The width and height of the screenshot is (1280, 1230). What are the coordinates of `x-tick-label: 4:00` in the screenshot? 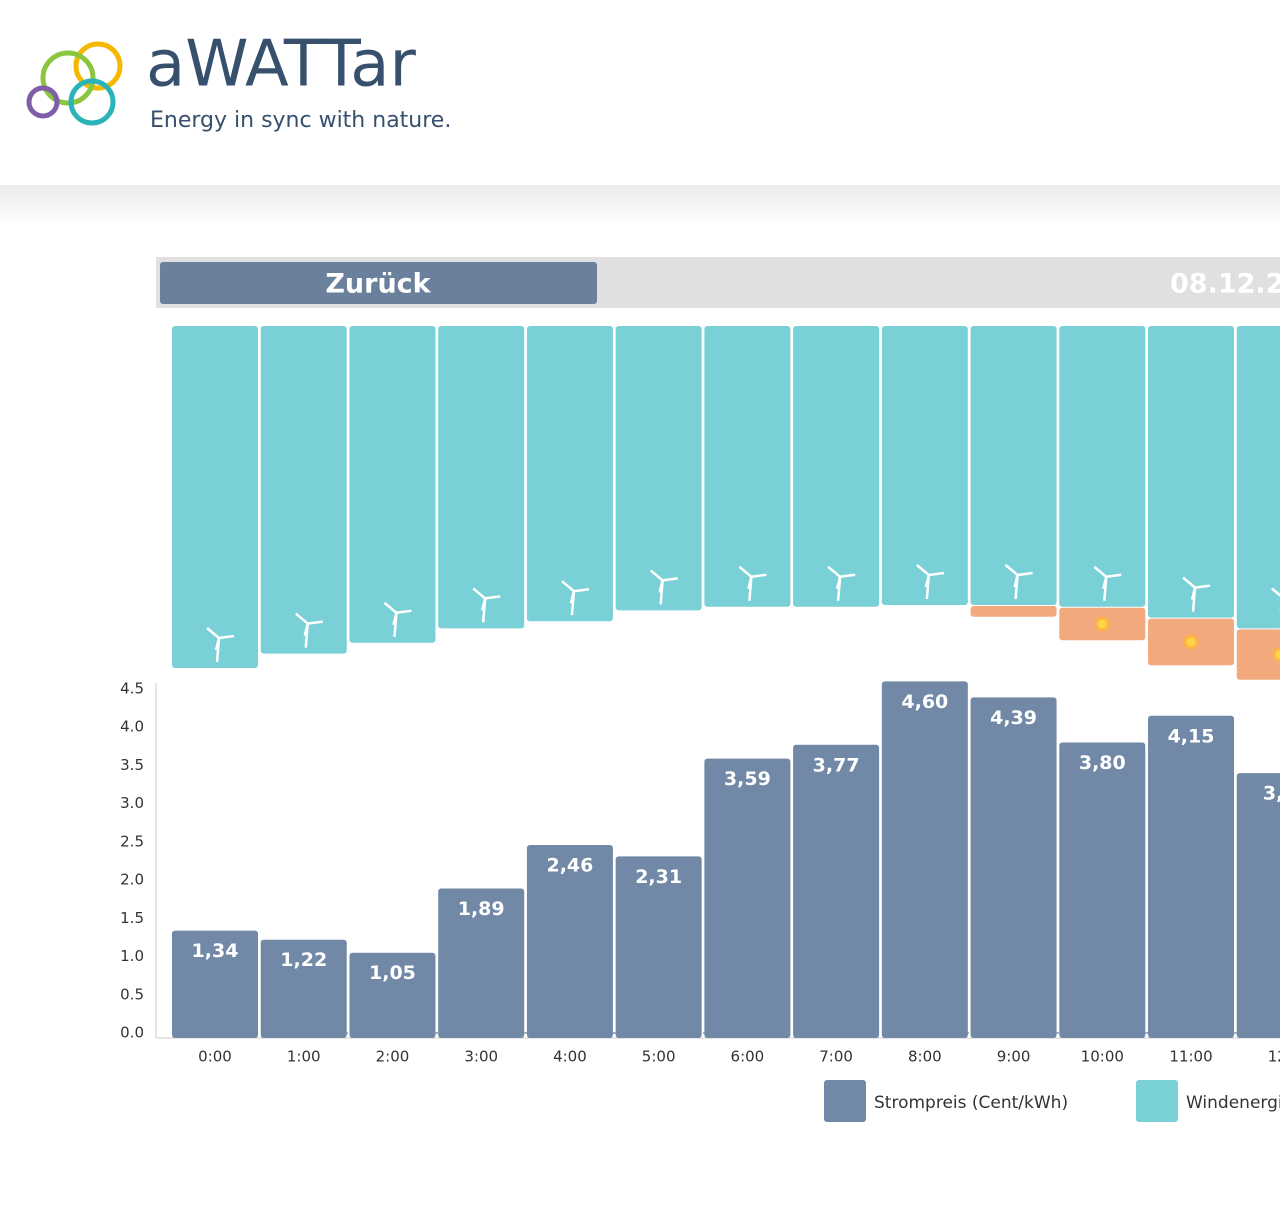 It's located at (570, 1057).